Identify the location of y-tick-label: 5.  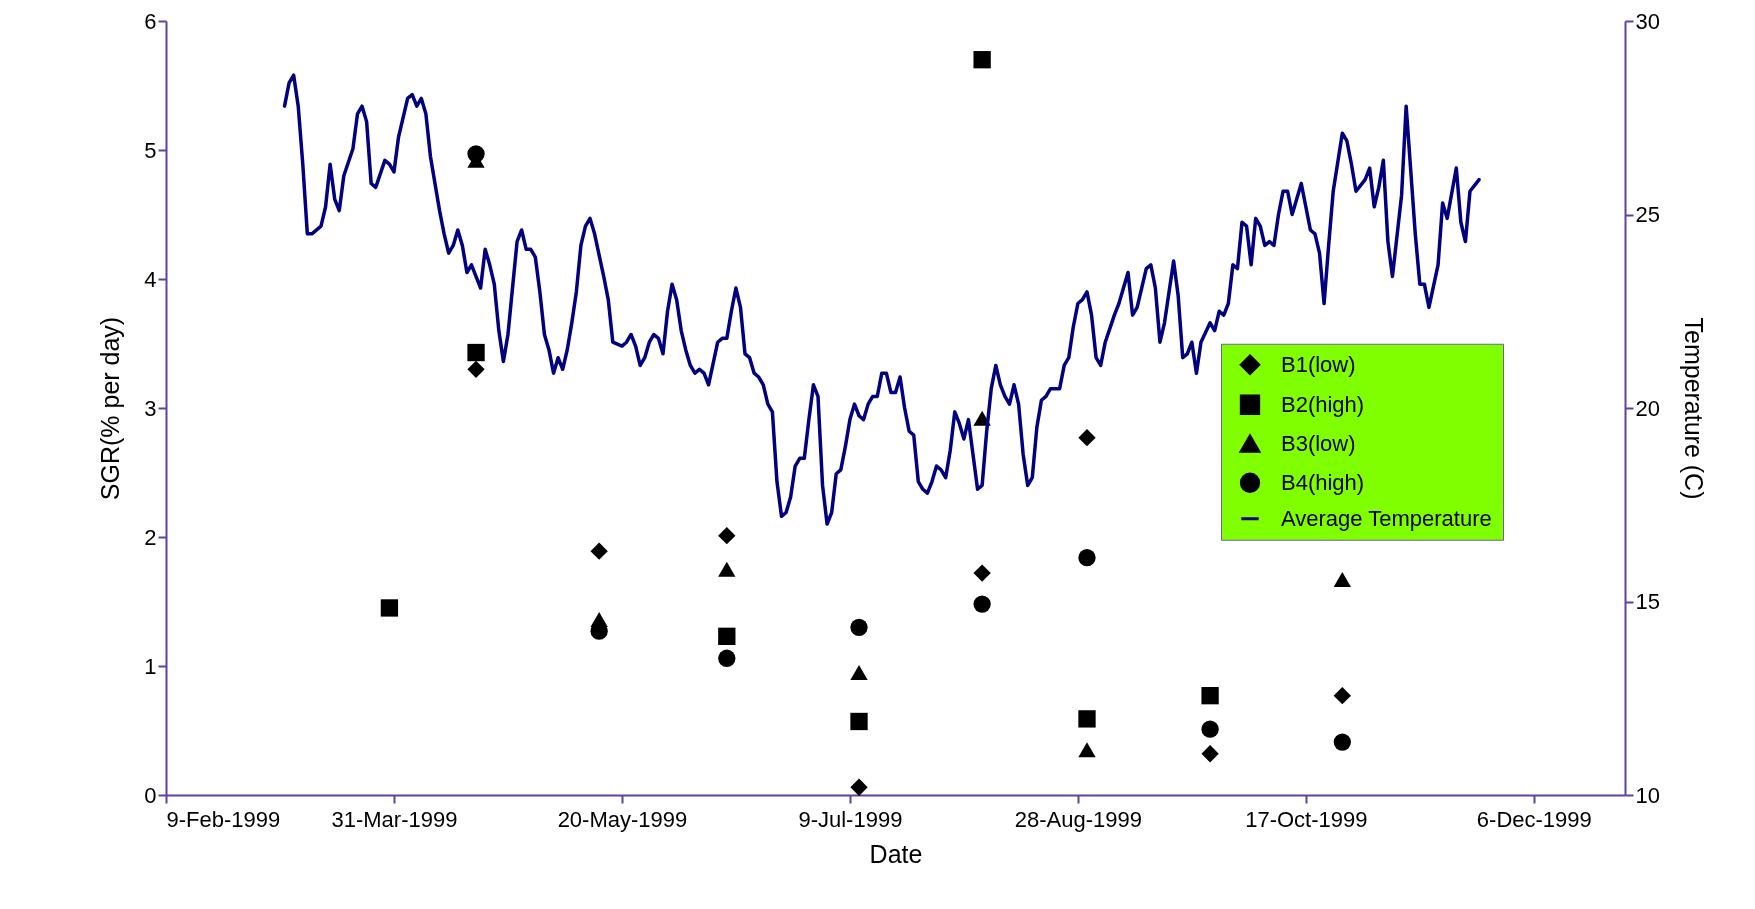
(150, 150).